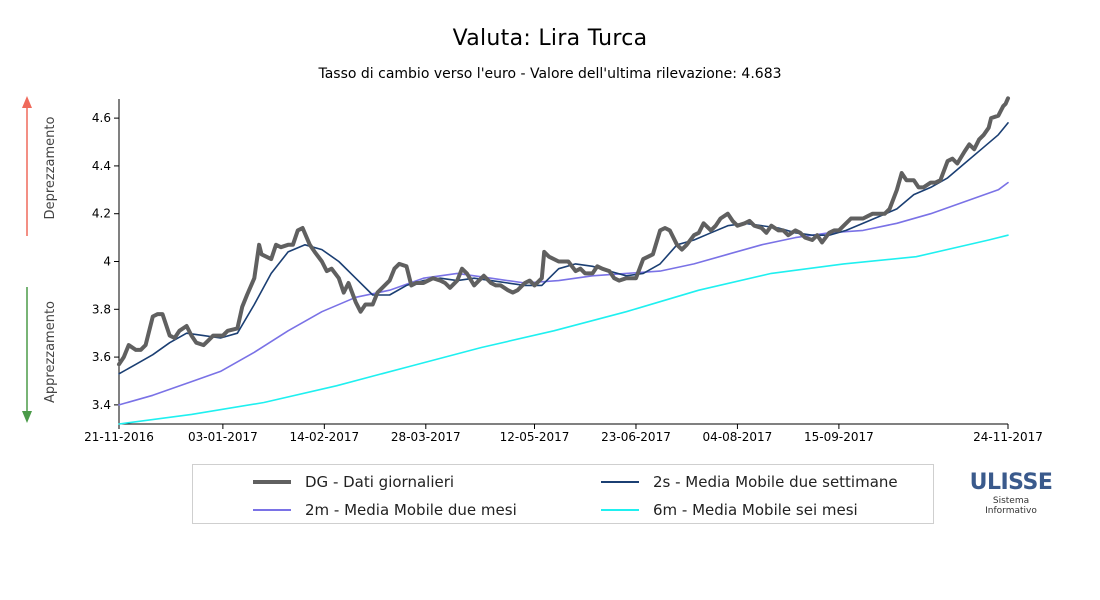 The height and width of the screenshot is (600, 1100). What do you see at coordinates (636, 437) in the screenshot?
I see `x-tick-label: 23-06-2017` at bounding box center [636, 437].